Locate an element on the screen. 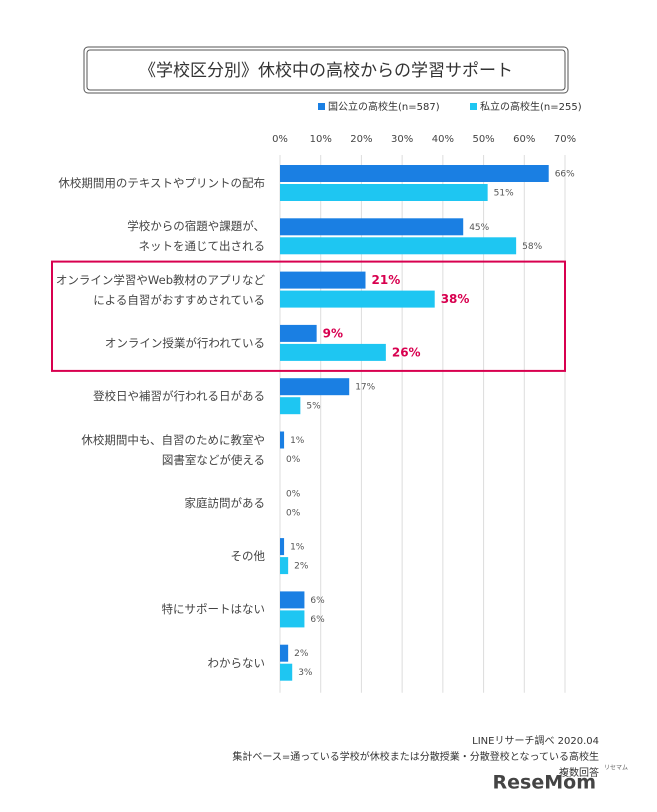  chart-title: 《学校区分別》休校中の高校からの学習サポート is located at coordinates (326, 71).